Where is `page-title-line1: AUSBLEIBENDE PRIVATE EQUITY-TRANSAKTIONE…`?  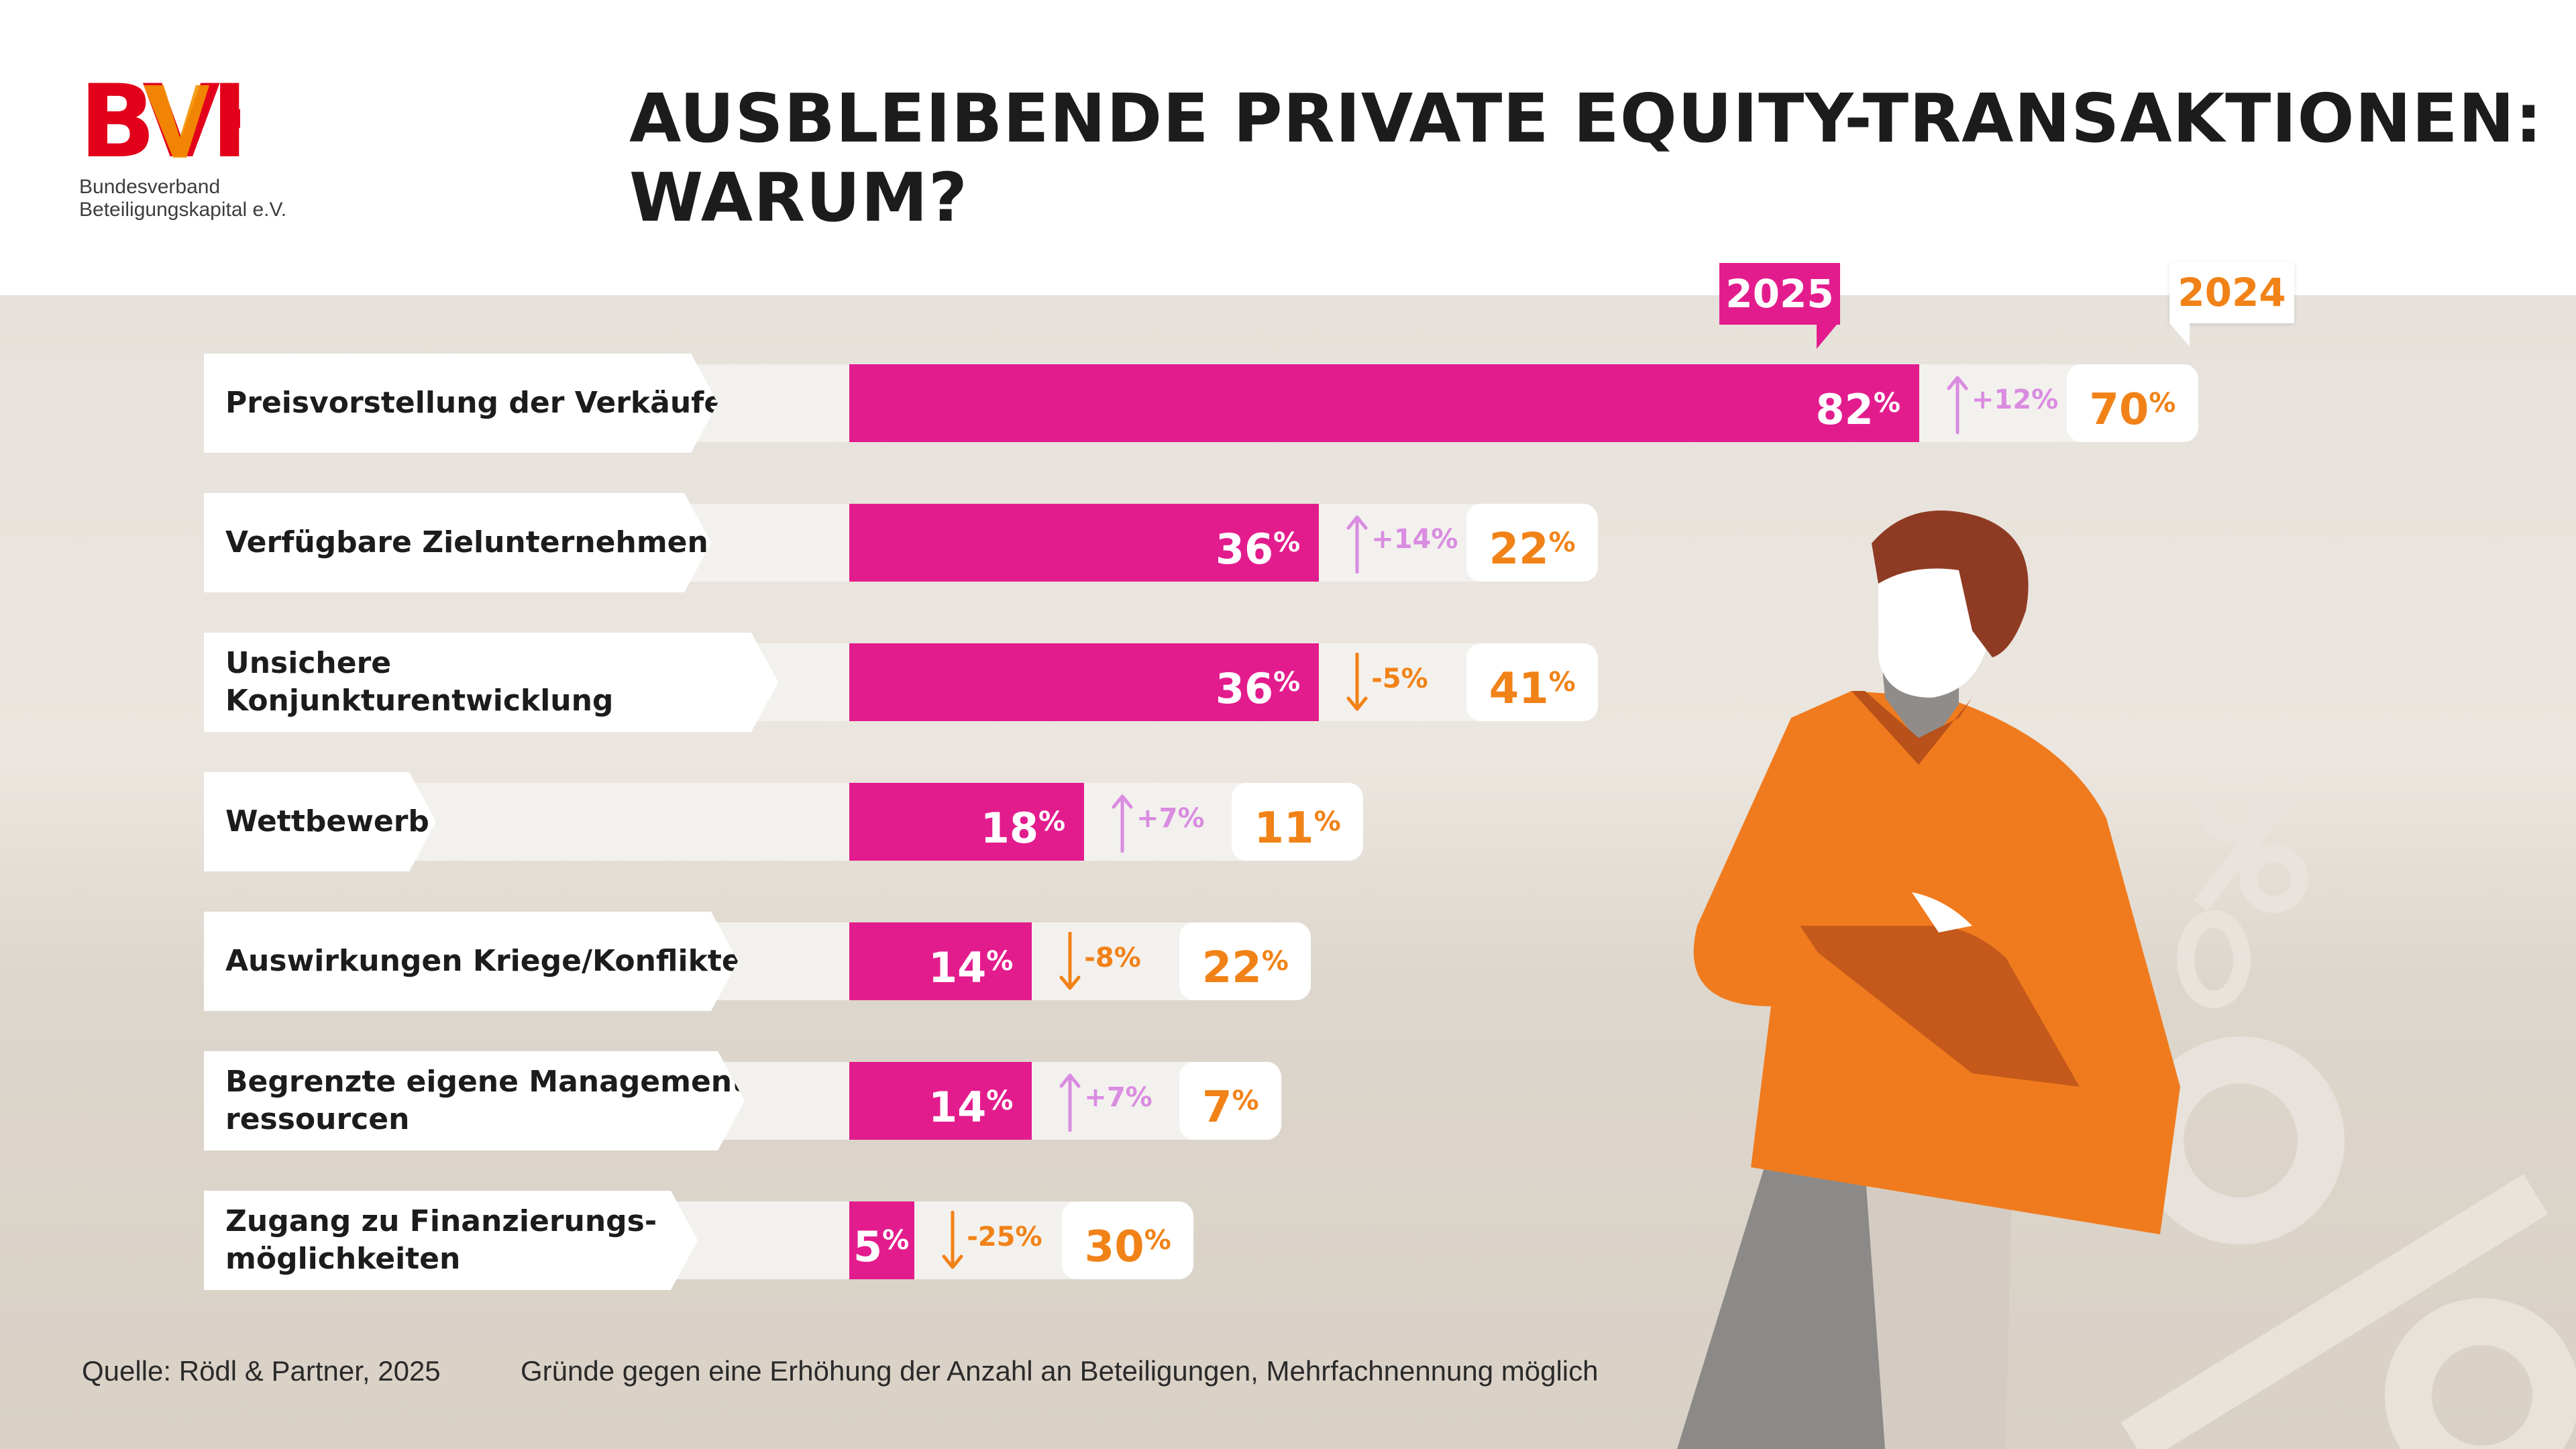 page-title-line1: AUSBLEIBENDE PRIVATE EQUITY-TRANSAKTIONE… is located at coordinates (1586, 118).